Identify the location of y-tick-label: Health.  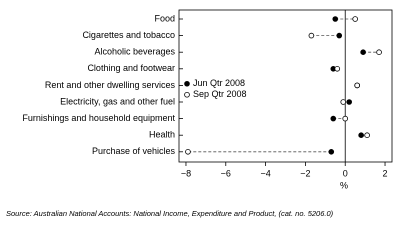
(162, 135).